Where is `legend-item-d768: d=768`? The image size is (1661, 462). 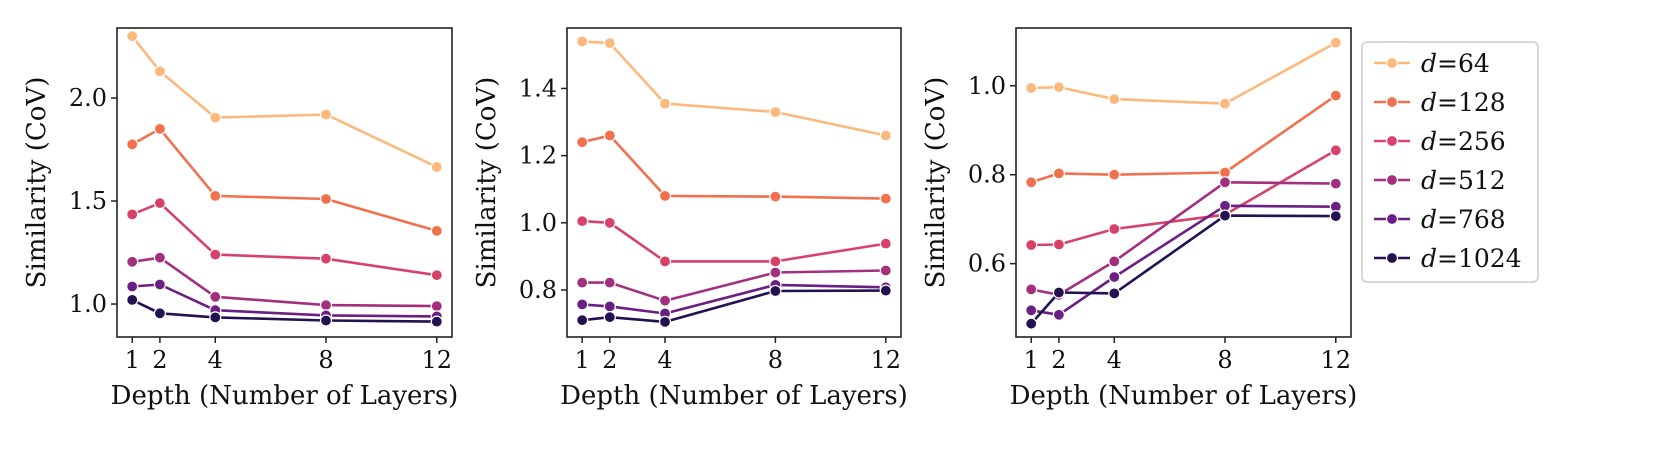 legend-item-d768: d=768 is located at coordinates (1440, 219).